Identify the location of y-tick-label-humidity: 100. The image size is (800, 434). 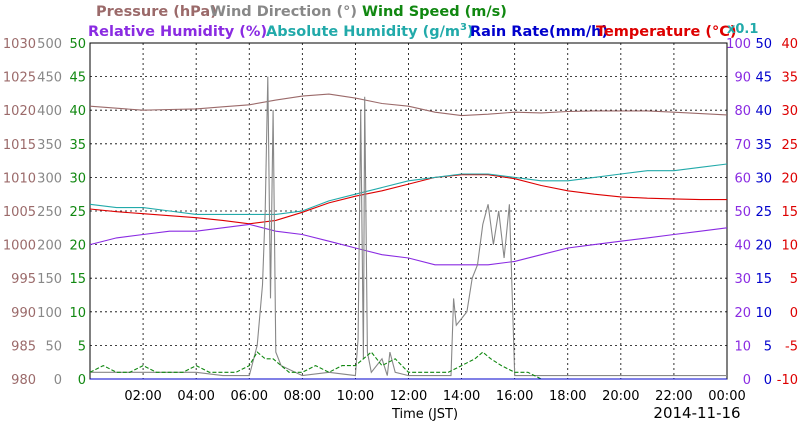
(738, 44).